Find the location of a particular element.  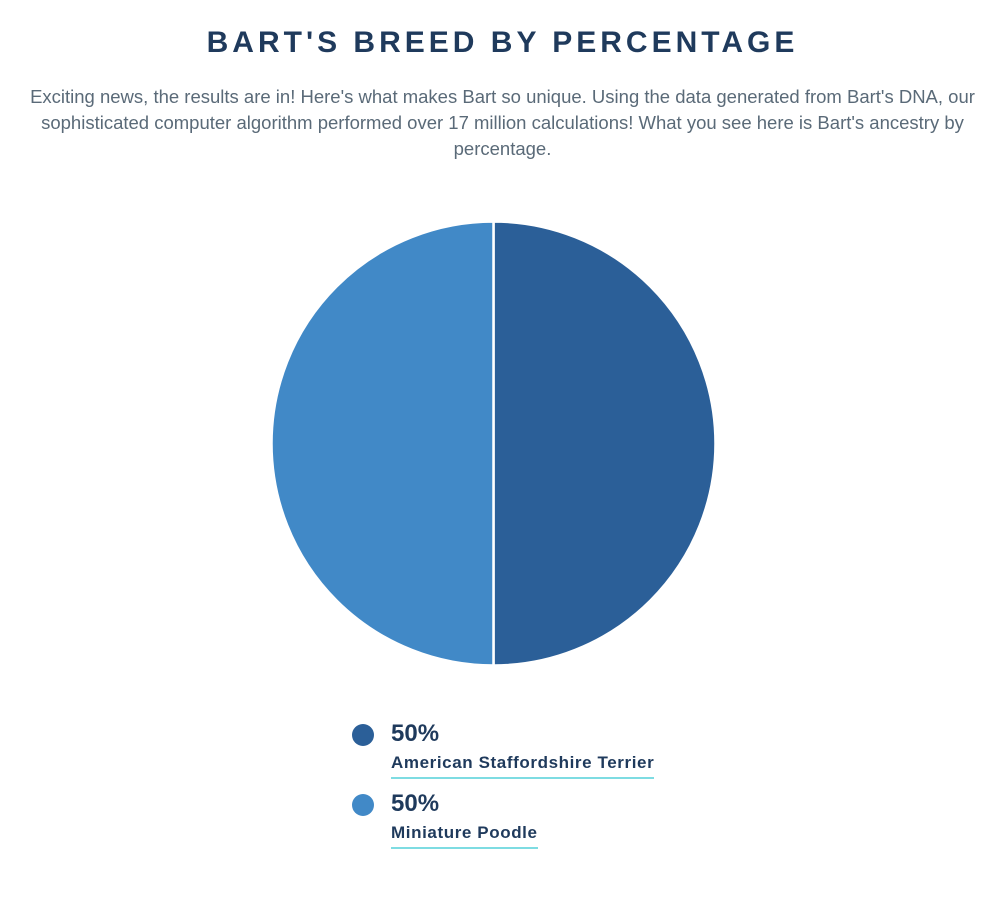

legend-item-american-staffordshire-terrier: 50% American Staffordshire Terrier is located at coordinates (503, 749).